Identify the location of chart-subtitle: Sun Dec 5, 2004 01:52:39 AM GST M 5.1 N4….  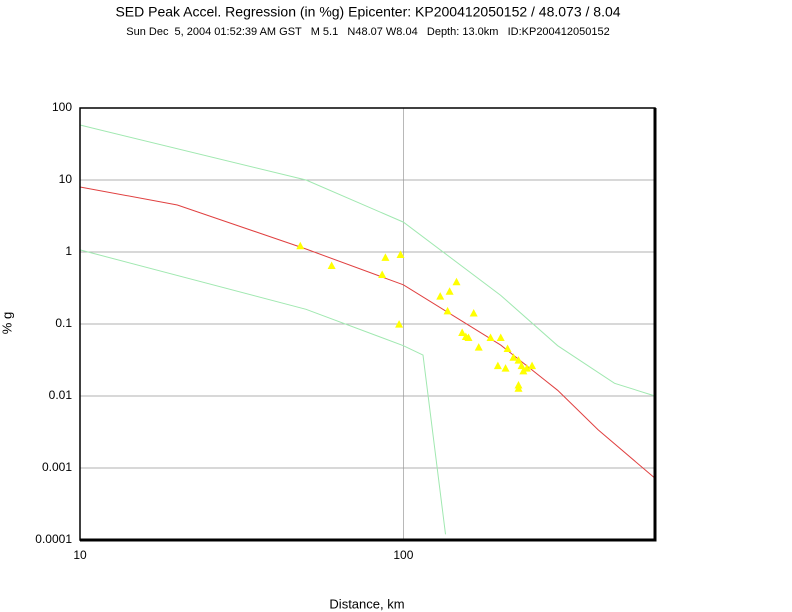
(367, 32).